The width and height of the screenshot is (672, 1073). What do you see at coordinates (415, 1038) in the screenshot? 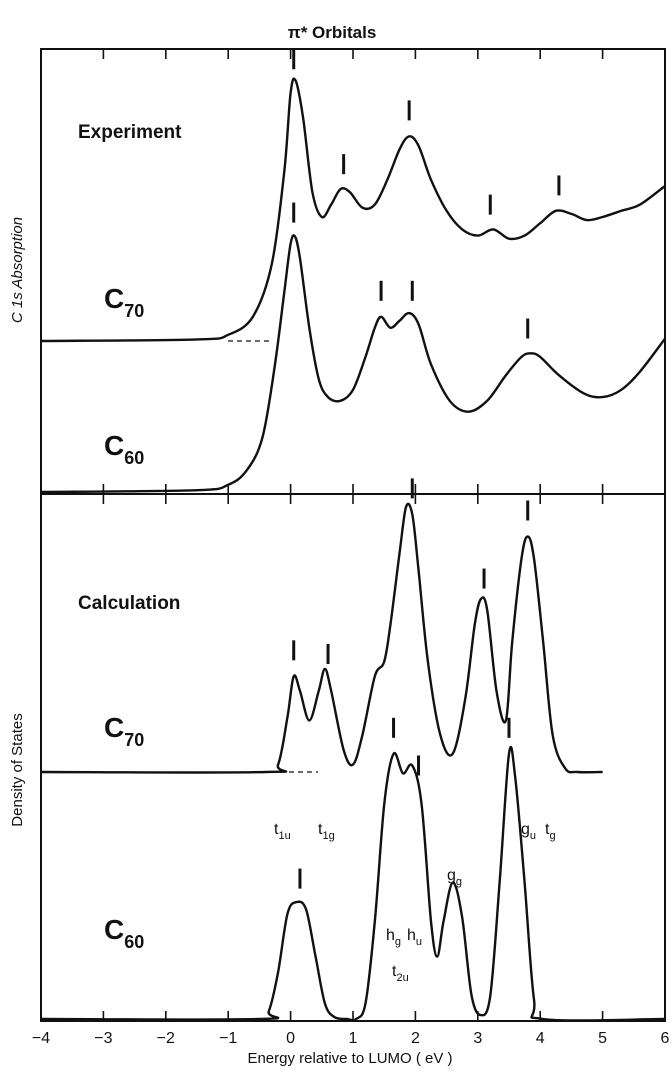
I see `x-tick-label: 2` at bounding box center [415, 1038].